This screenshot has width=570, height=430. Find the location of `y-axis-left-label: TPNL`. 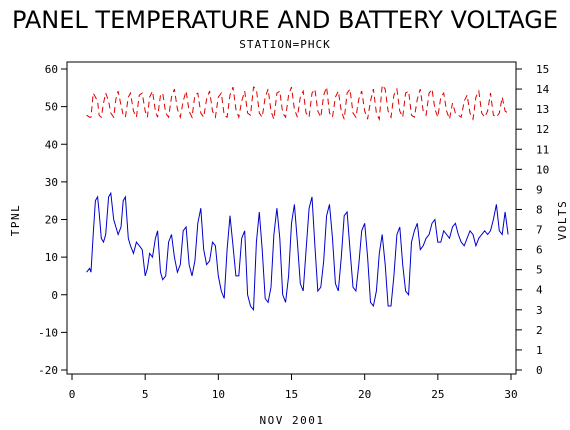

y-axis-left-label: TPNL is located at coordinates (15, 220).